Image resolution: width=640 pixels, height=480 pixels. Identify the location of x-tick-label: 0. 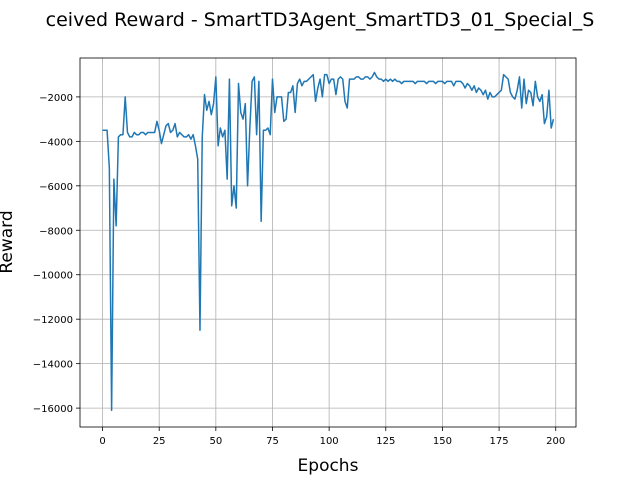
(102, 441).